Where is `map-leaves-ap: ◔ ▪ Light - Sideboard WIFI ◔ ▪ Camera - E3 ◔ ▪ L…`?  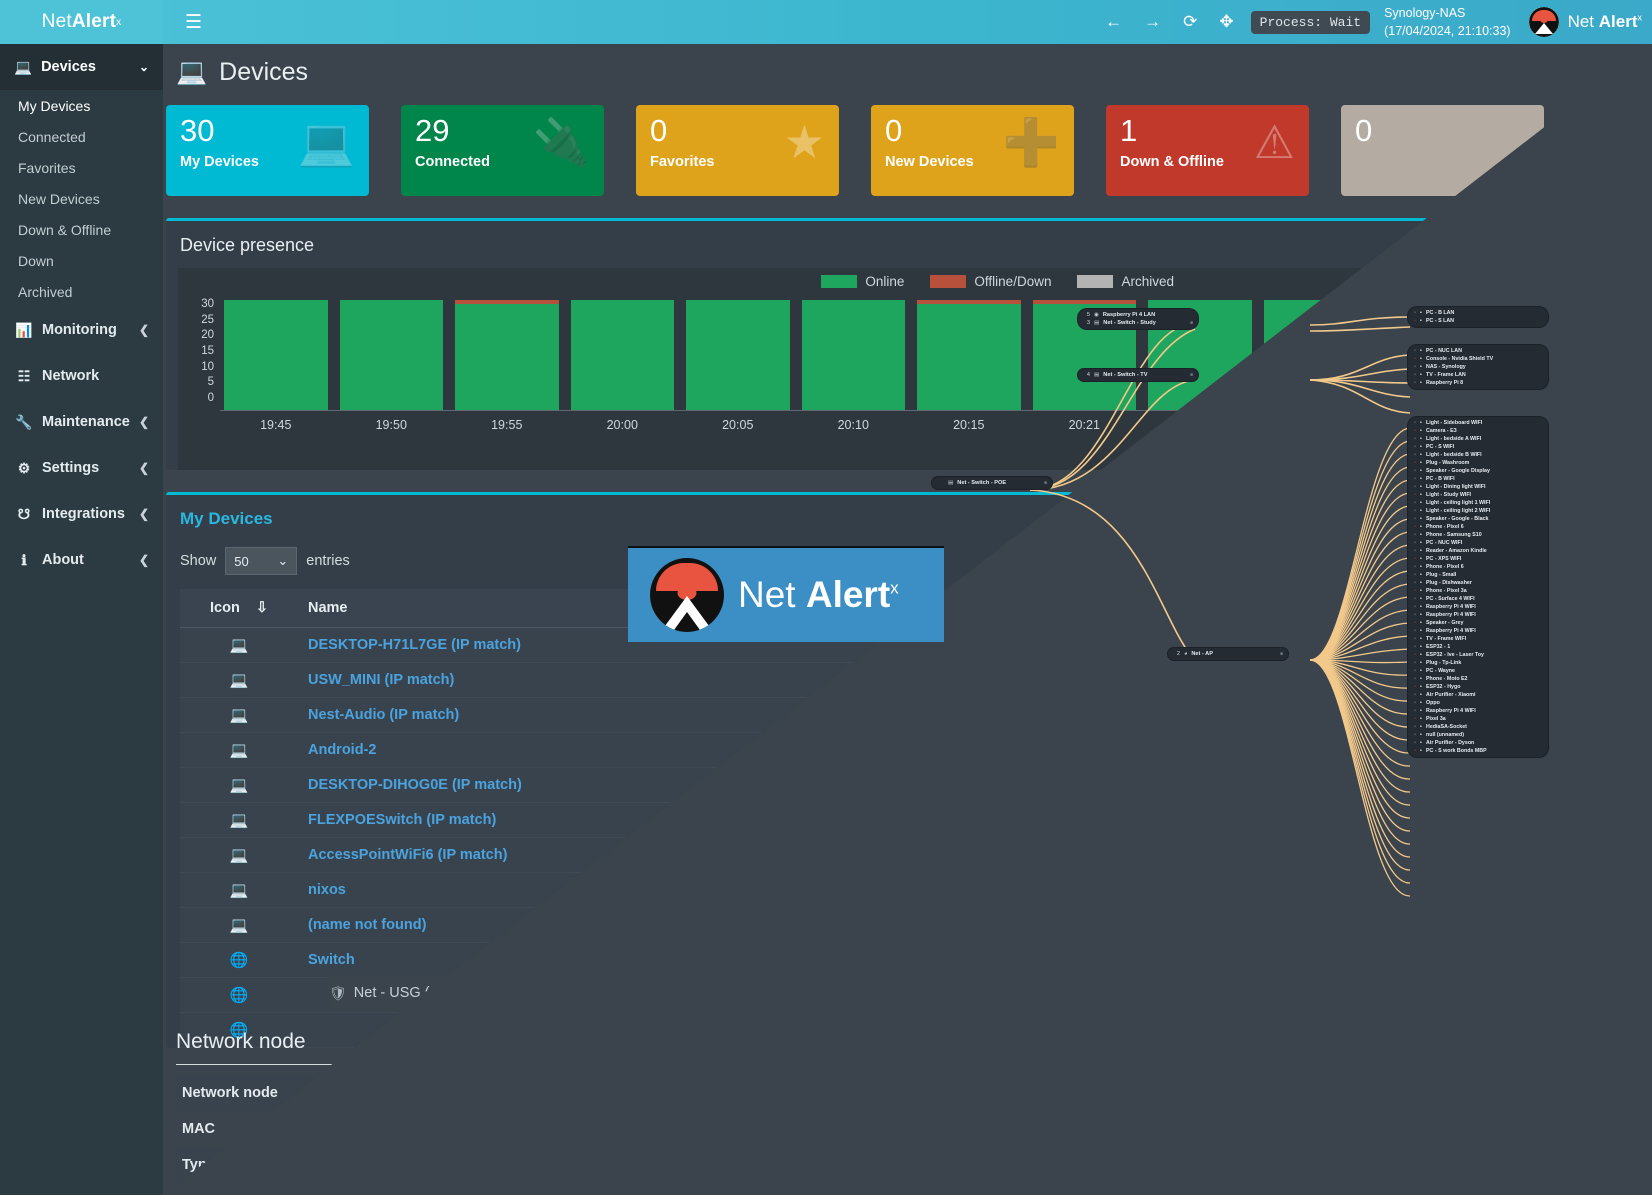 map-leaves-ap: ◔ ▪ Light - Sideboard WIFI ◔ ▪ Camera - E3 ◔ ▪ L… is located at coordinates (1478, 587).